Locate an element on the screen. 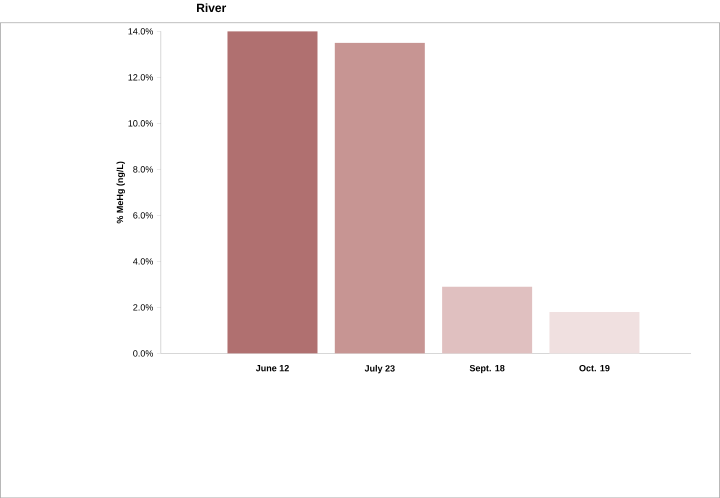 Image resolution: width=720 pixels, height=498 pixels. x-tick-label: June 12 is located at coordinates (272, 368).